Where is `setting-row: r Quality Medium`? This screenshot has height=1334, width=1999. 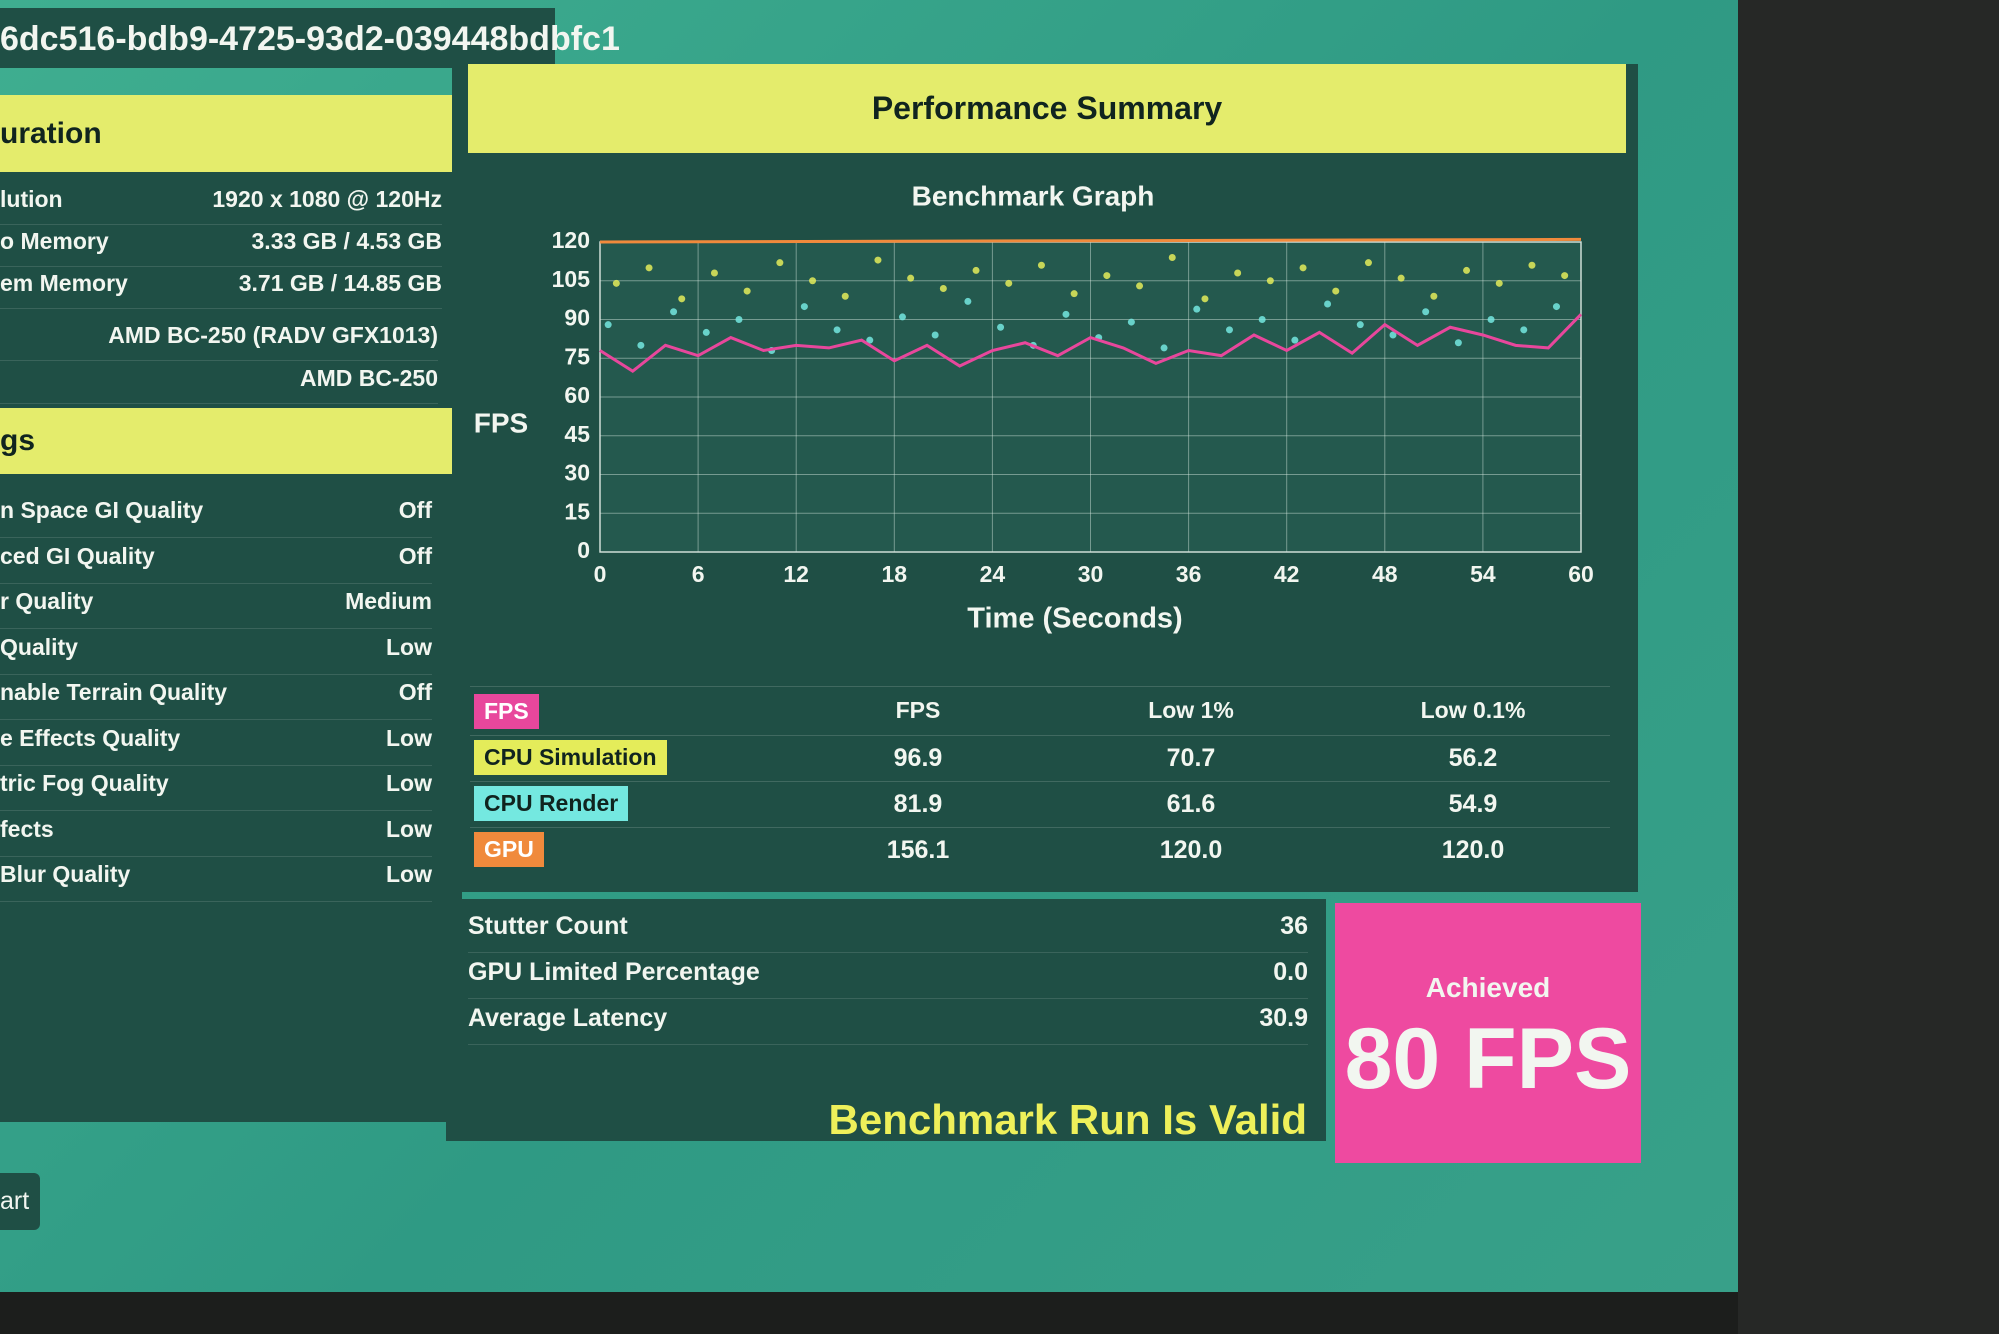 setting-row: r Quality Medium is located at coordinates (216, 608).